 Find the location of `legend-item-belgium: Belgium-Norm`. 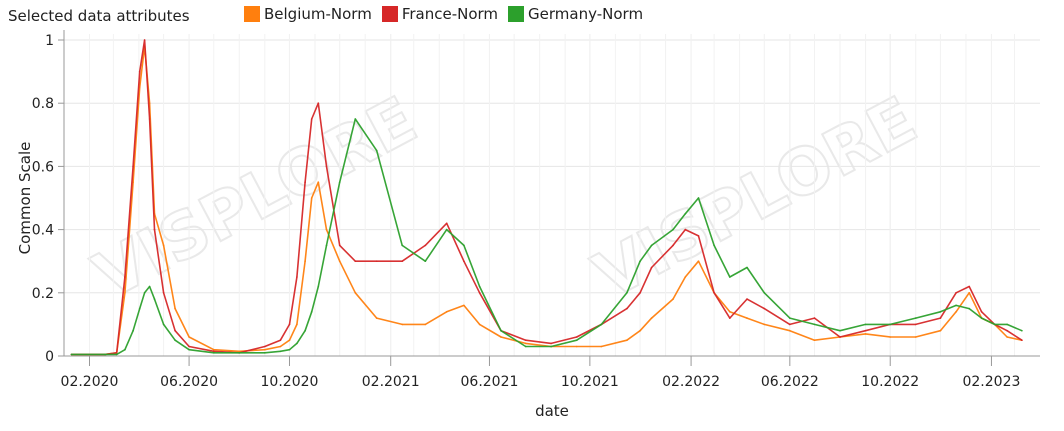

legend-item-belgium: Belgium-Norm is located at coordinates (308, 14).